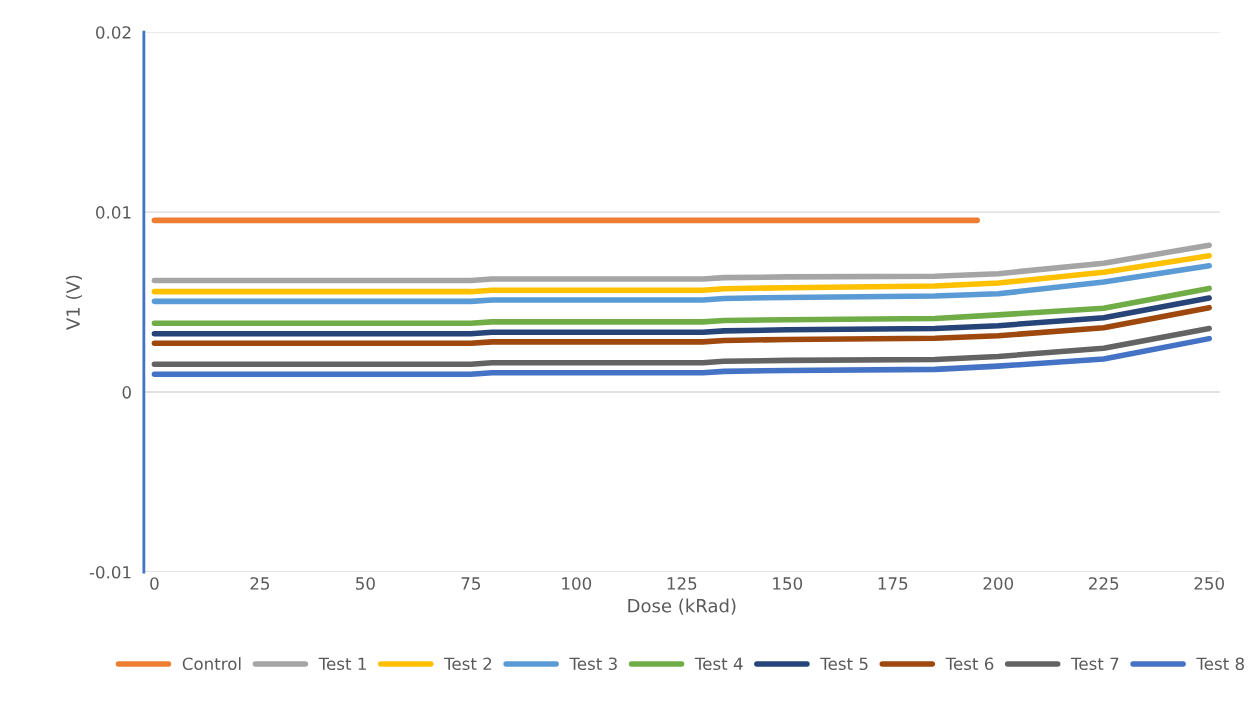 Image resolution: width=1251 pixels, height=715 pixels. Describe the element at coordinates (718, 664) in the screenshot. I see `legend-label: Test 4` at that location.